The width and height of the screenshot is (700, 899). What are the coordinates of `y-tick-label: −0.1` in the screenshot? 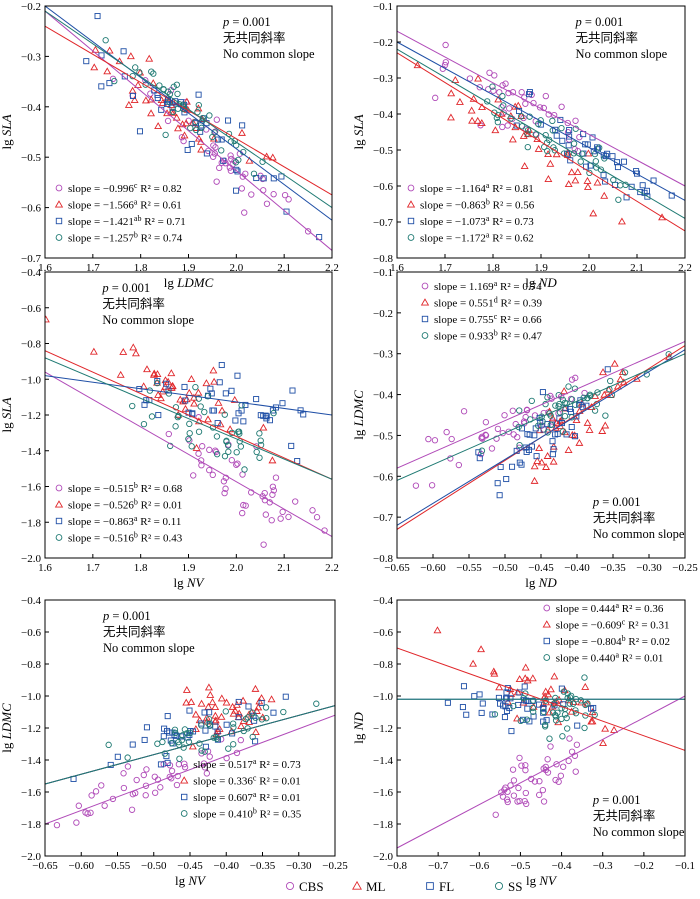 It's located at (383, 273).